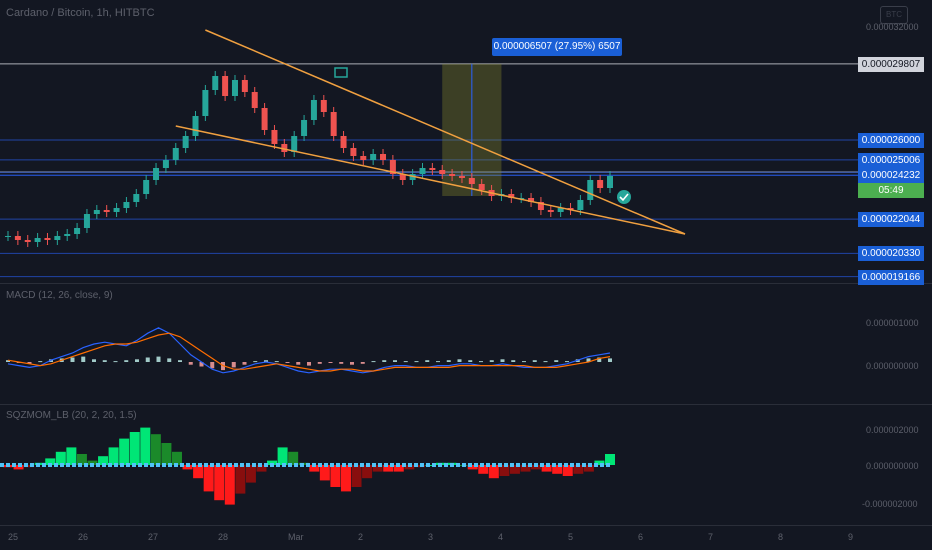 The image size is (932, 550). Describe the element at coordinates (430, 180) in the screenshot. I see `wedge-lower-line` at that location.